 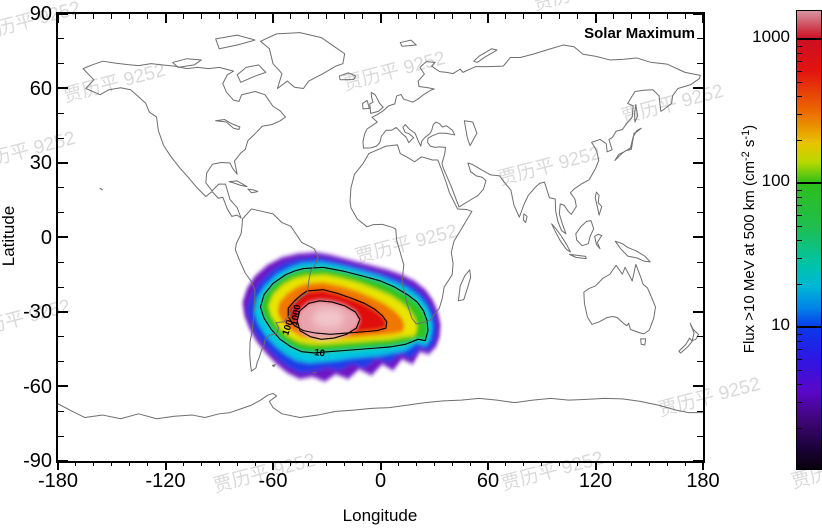 What do you see at coordinates (595, 481) in the screenshot?
I see `x-tick-label: 120` at bounding box center [595, 481].